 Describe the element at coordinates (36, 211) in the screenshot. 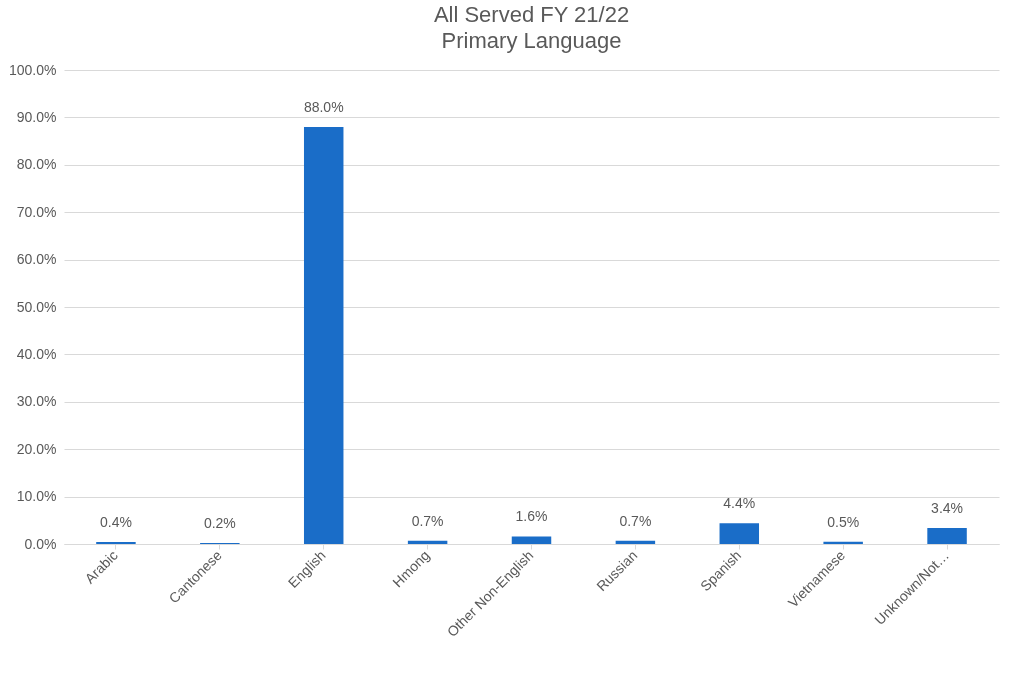

I see `y-tick-label: 70.0%` at that location.